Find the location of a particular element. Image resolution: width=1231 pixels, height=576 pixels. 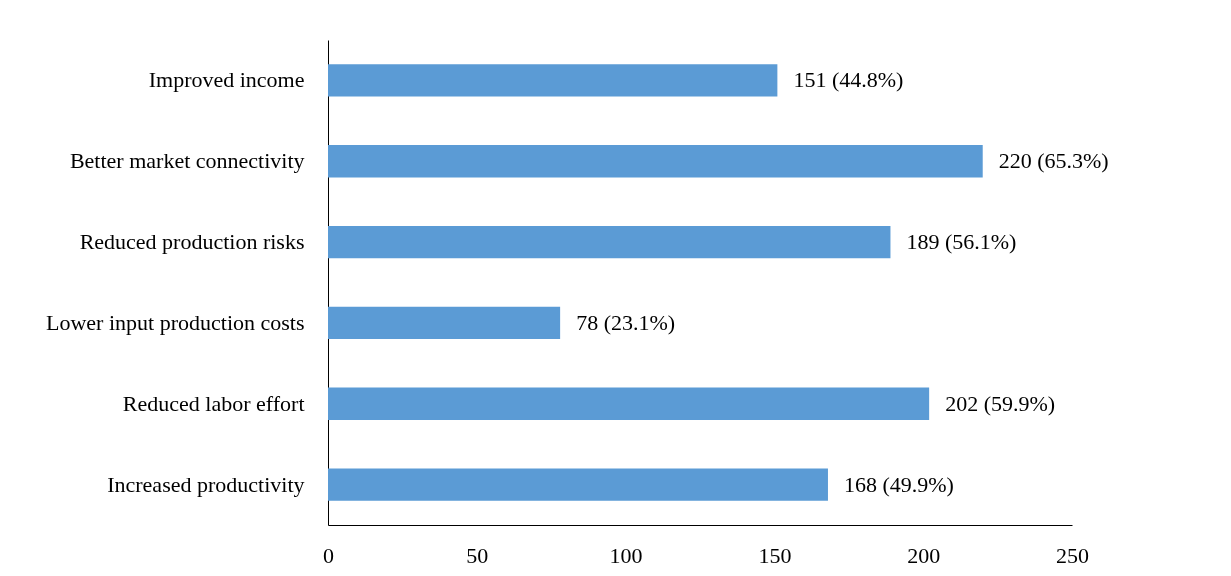

data-label: 189 (56.1%) is located at coordinates (961, 242).